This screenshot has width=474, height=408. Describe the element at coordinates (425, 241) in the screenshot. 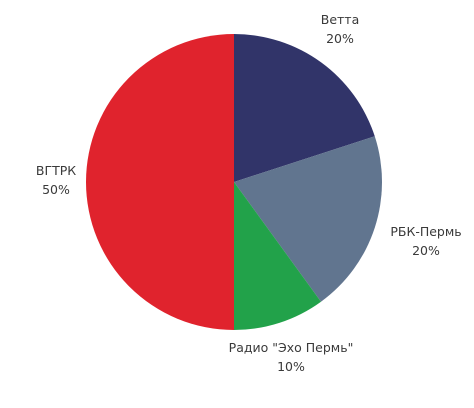

I see `slice-label-2: РБК-Пермь 20%` at that location.